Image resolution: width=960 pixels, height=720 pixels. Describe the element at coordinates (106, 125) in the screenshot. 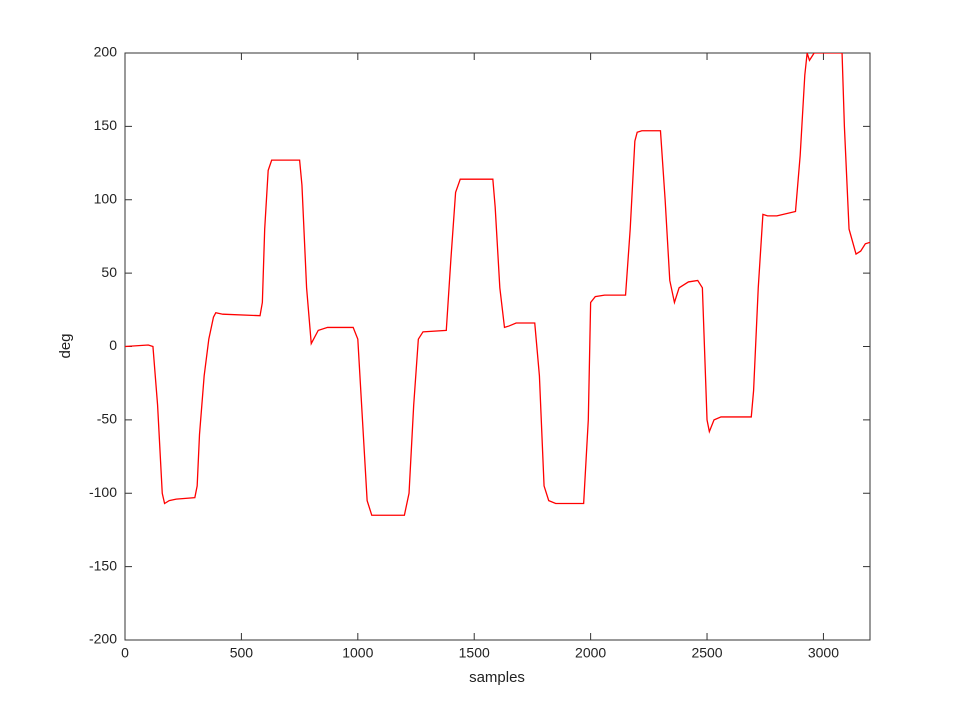

I see `y-tick-label: 150` at that location.